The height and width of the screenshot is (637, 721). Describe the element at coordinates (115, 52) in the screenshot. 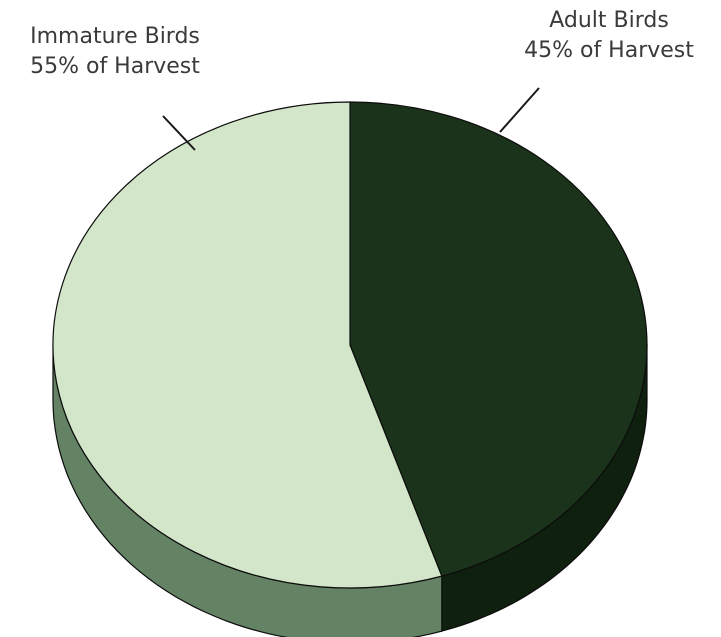

I see `slice-label-immature-birds: Immature Birds 55% of Harvest` at that location.